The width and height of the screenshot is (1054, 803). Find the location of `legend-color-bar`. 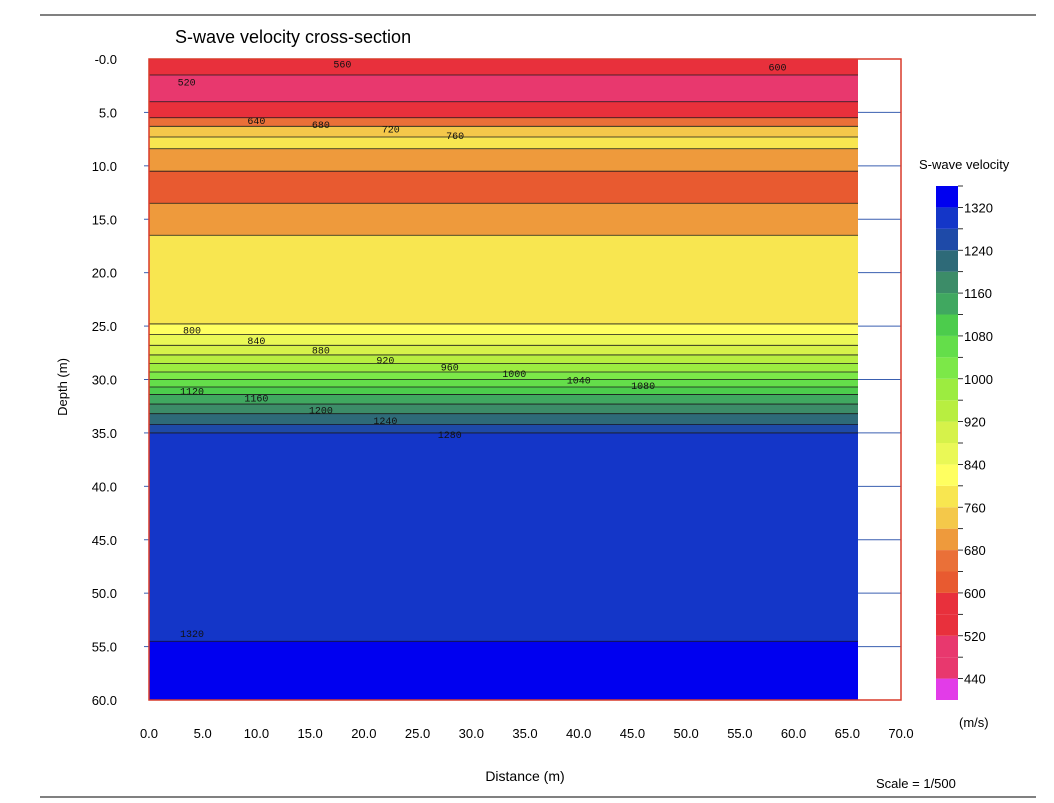

legend-color-bar is located at coordinates (949, 442).